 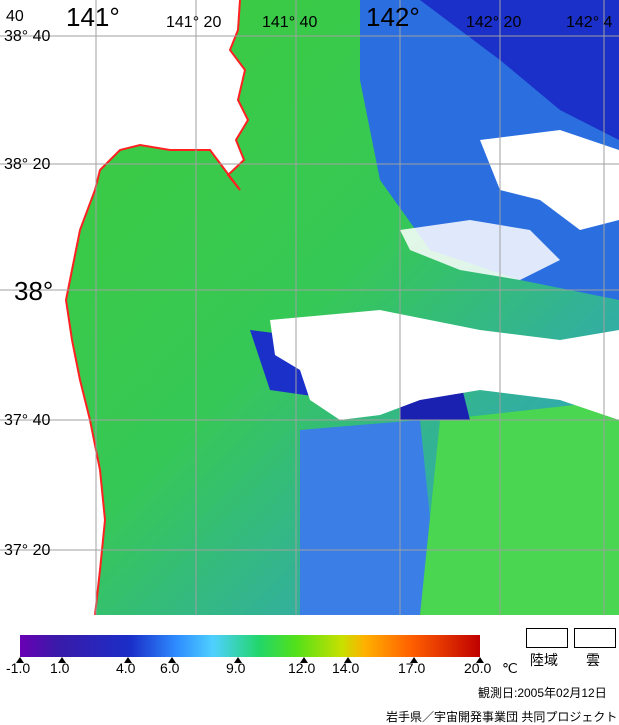 I want to click on lat-label: 37° 40, so click(x=27, y=420).